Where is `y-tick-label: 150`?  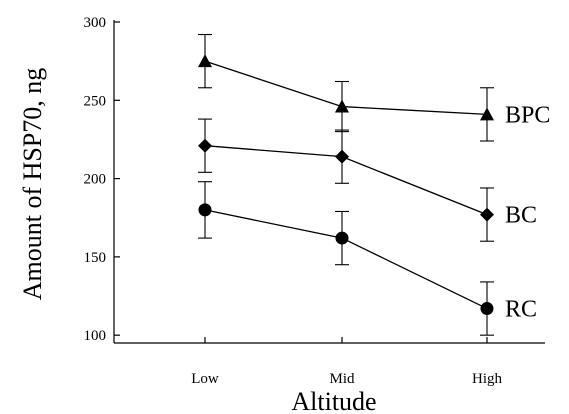 y-tick-label: 150 is located at coordinates (95, 258).